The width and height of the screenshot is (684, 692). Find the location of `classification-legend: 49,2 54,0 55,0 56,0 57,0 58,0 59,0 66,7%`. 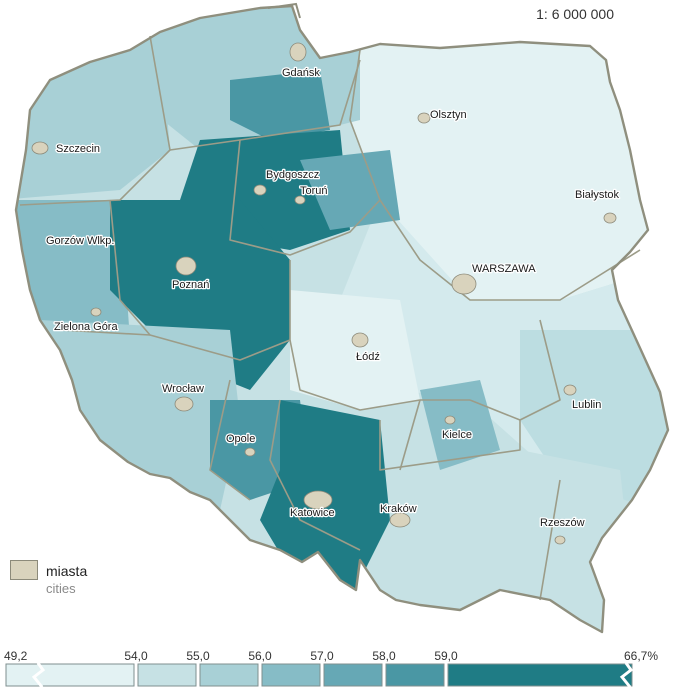

classification-legend: 49,2 54,0 55,0 56,0 57,0 58,0 59,0 66,7% is located at coordinates (331, 668).